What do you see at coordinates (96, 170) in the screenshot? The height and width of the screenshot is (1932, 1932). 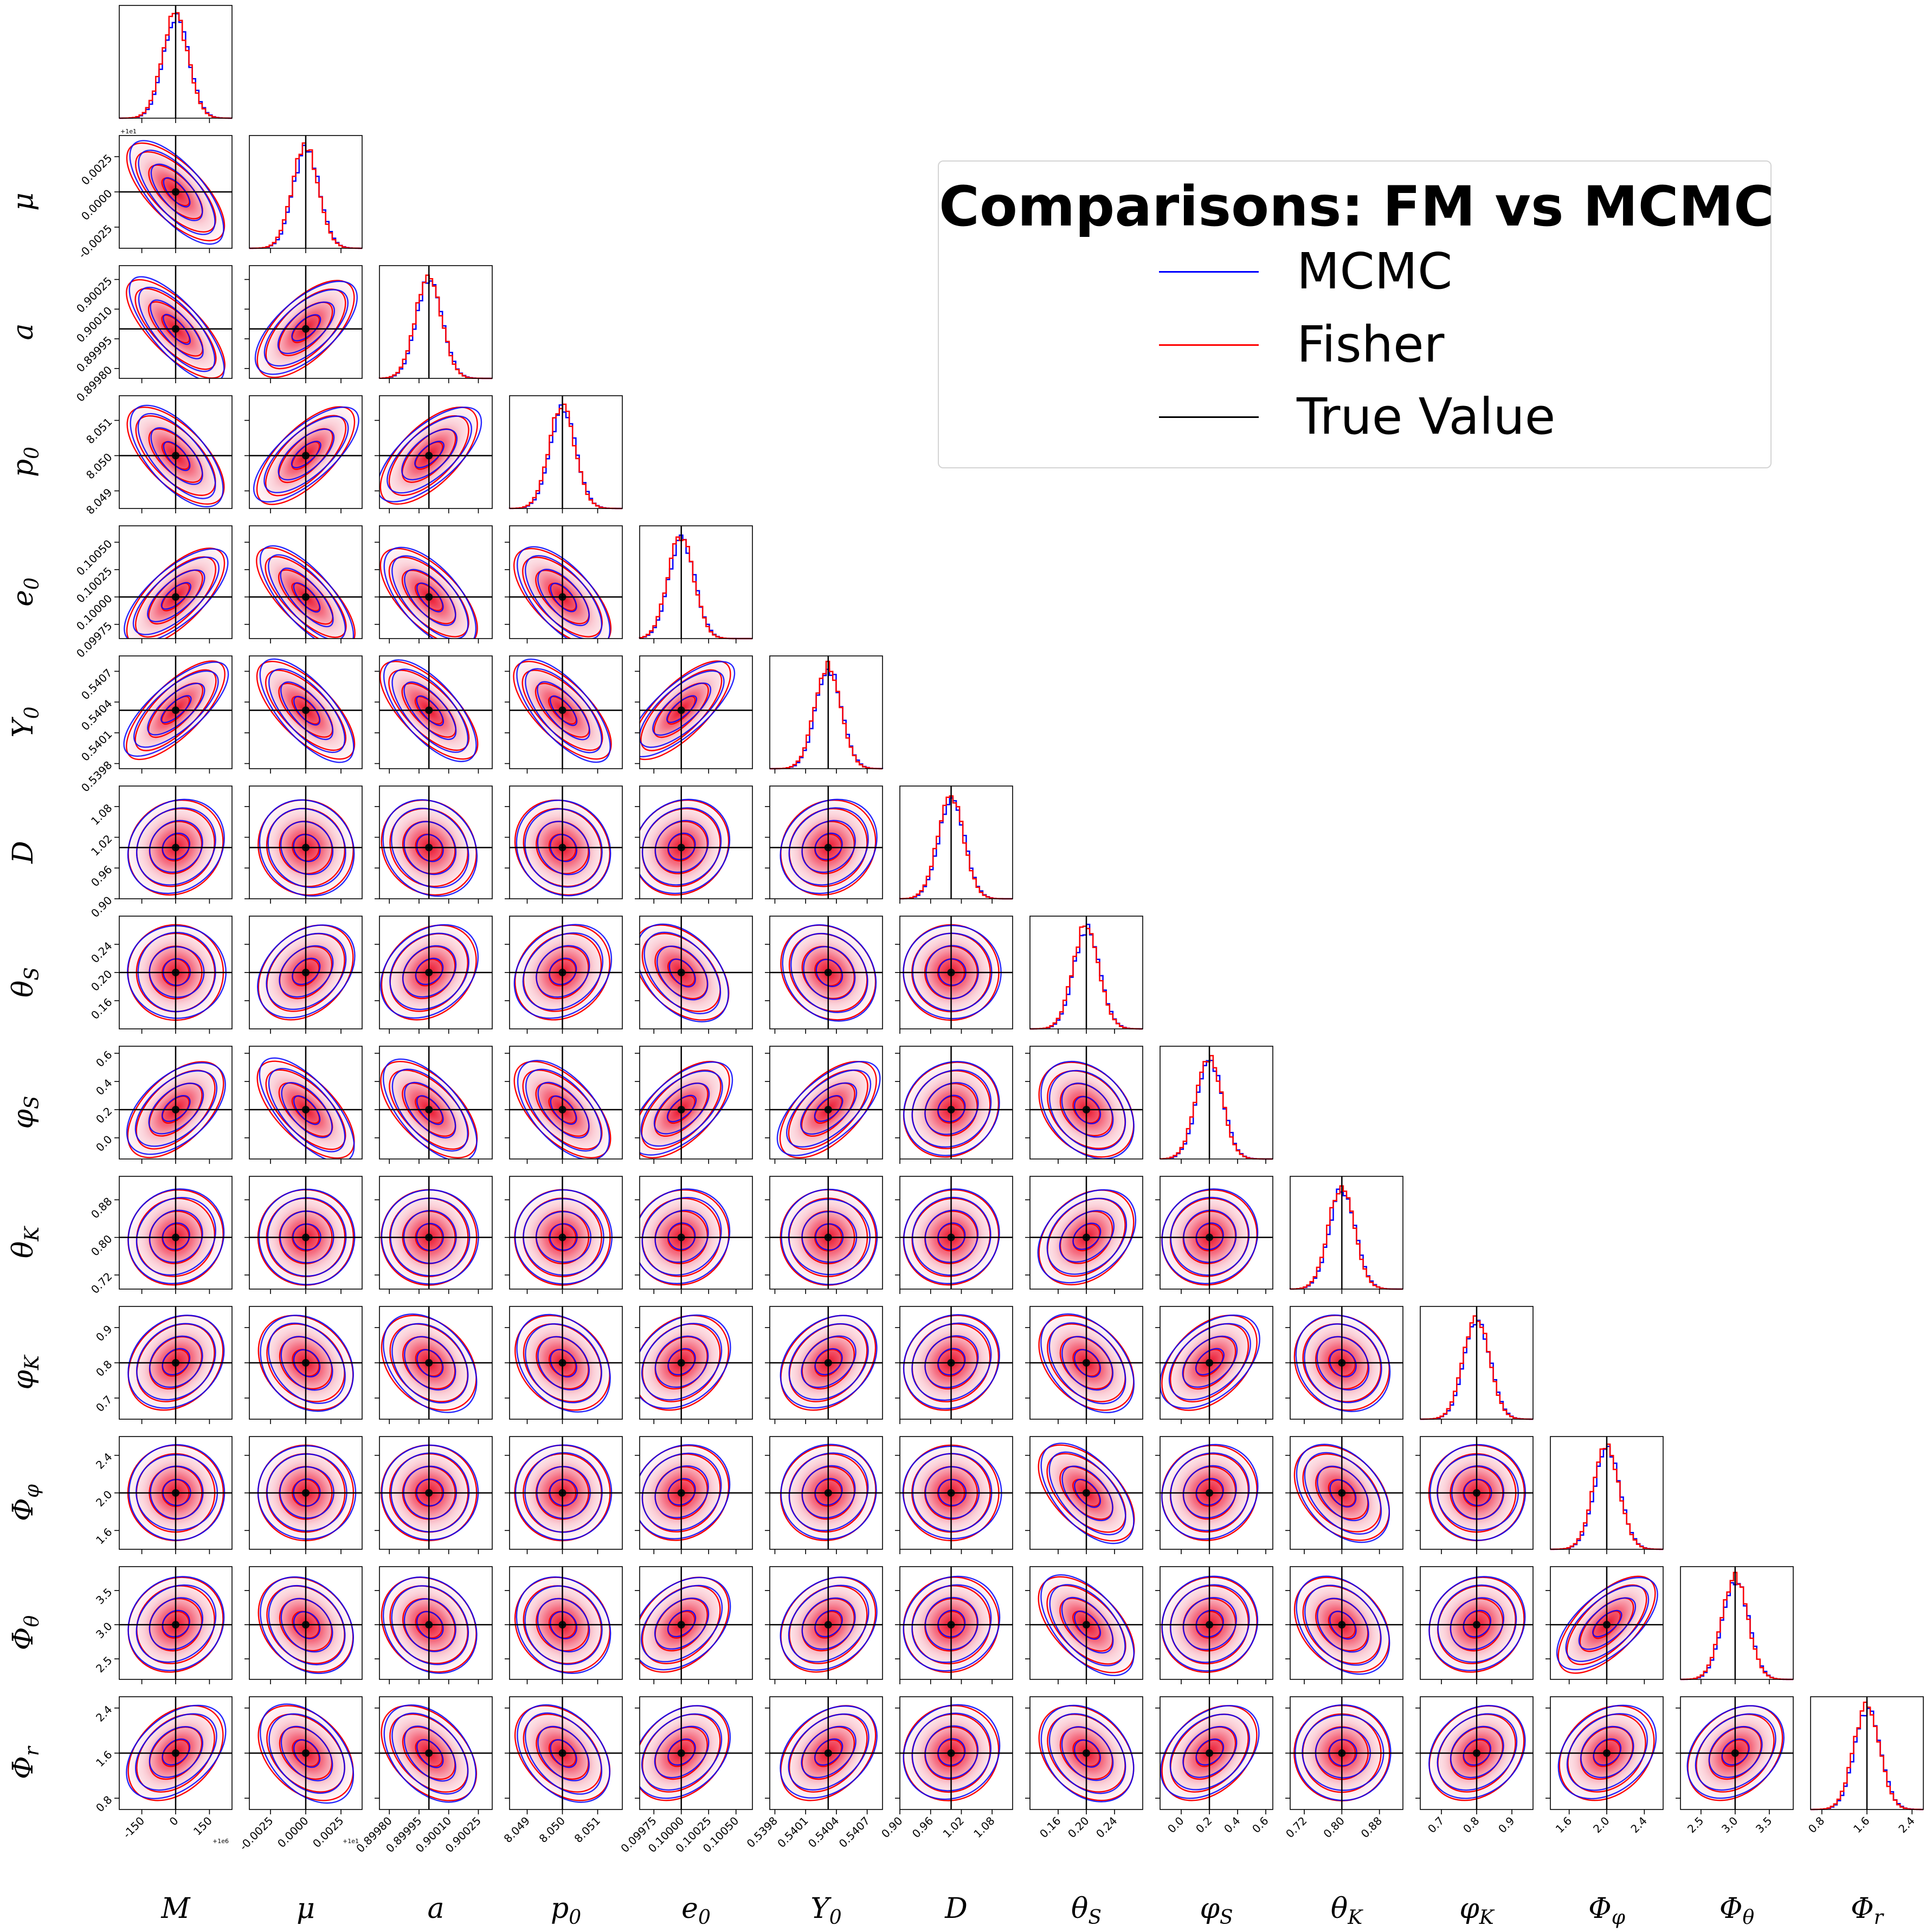 I see `y-tick-label: 0.0025` at bounding box center [96, 170].